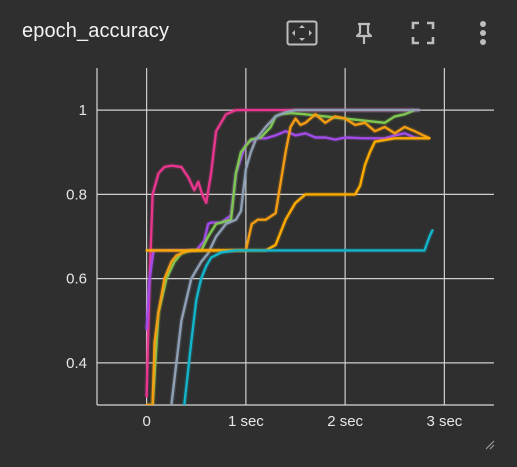 The image size is (517, 467). I want to click on resize-grip-icon, so click(490, 445).